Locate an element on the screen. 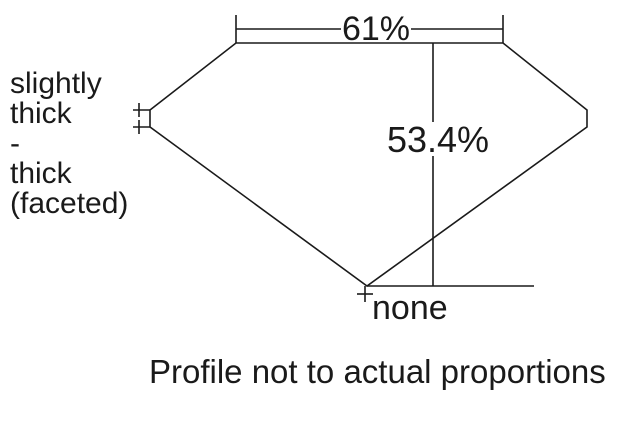  table-width-label: 61% is located at coordinates (376, 29).